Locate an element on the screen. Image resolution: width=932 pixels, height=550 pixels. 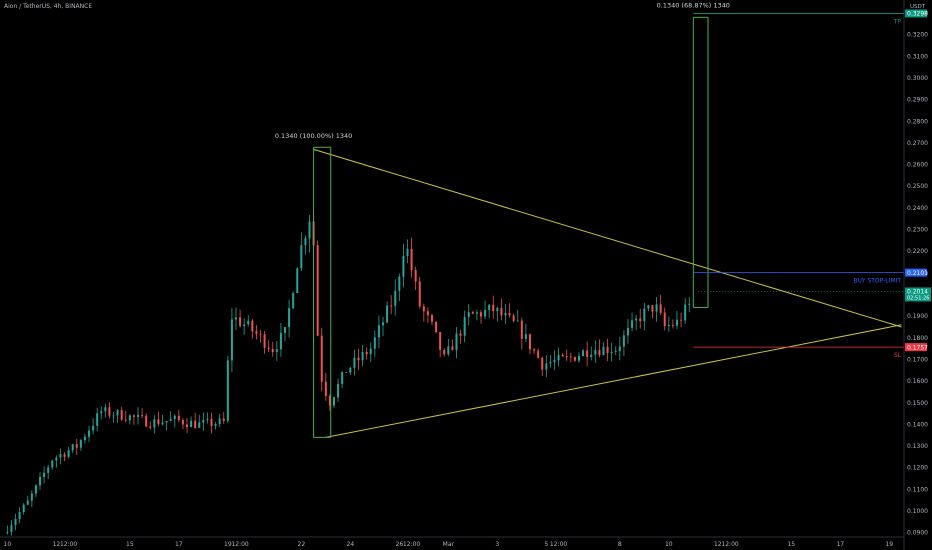
order-price-tag is located at coordinates (916, 347).